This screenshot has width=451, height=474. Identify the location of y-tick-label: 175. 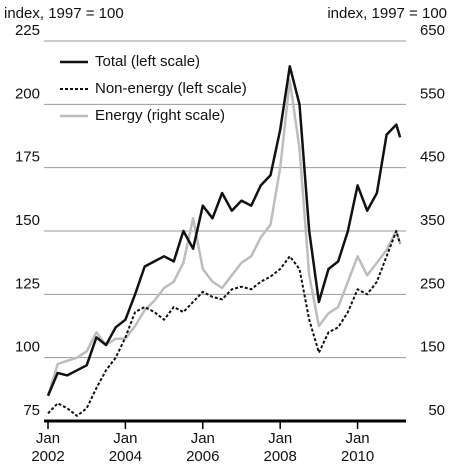
(27, 157).